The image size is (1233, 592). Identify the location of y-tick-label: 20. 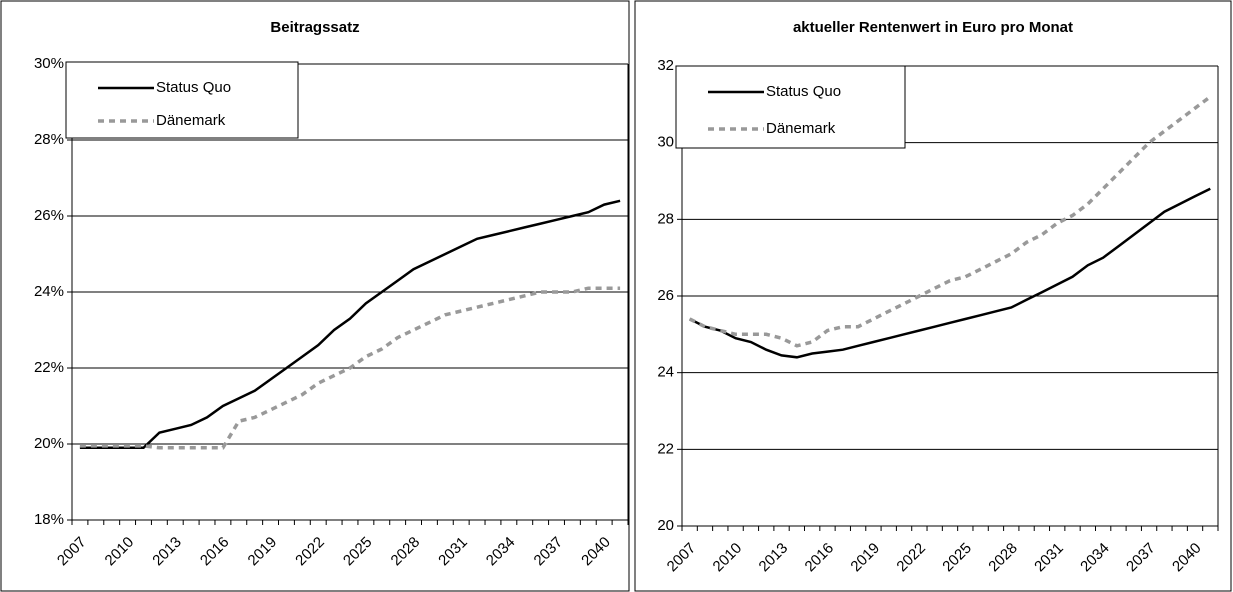
(665, 525).